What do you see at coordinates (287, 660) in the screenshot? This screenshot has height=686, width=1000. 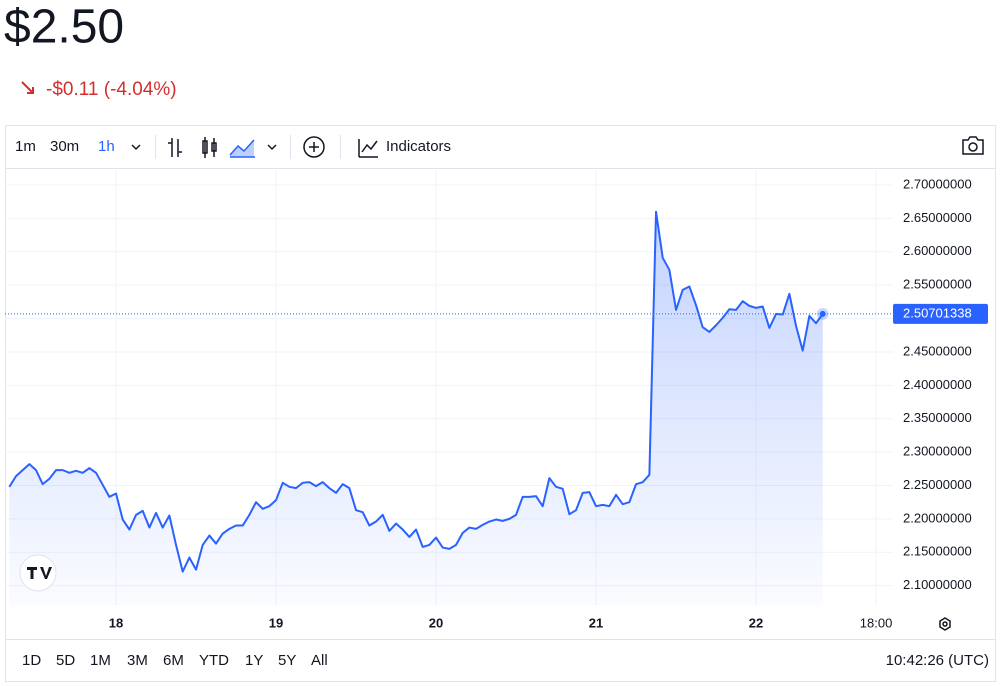 I see `range-button: 5Y` at bounding box center [287, 660].